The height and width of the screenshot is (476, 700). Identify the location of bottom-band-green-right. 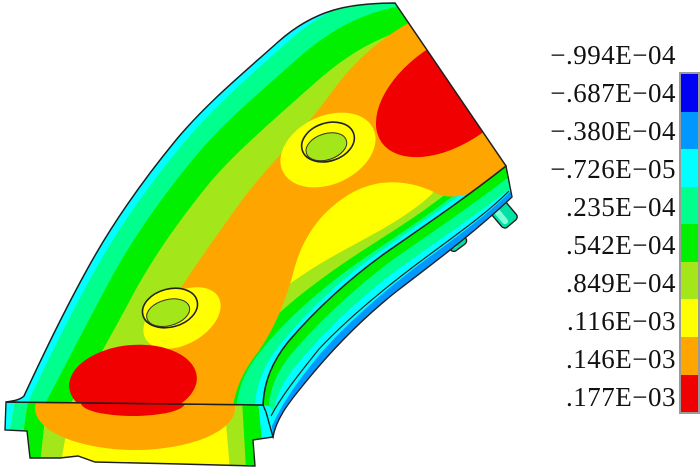
(257, 434).